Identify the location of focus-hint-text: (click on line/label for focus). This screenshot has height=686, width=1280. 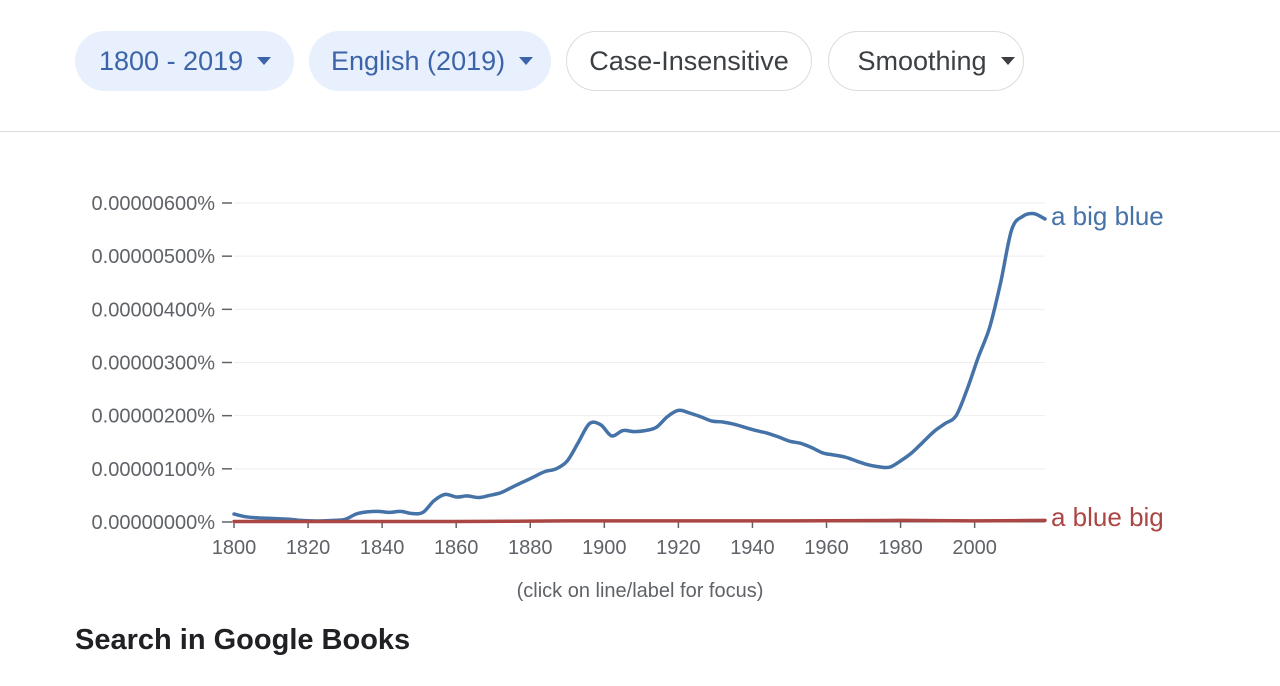
(640, 591).